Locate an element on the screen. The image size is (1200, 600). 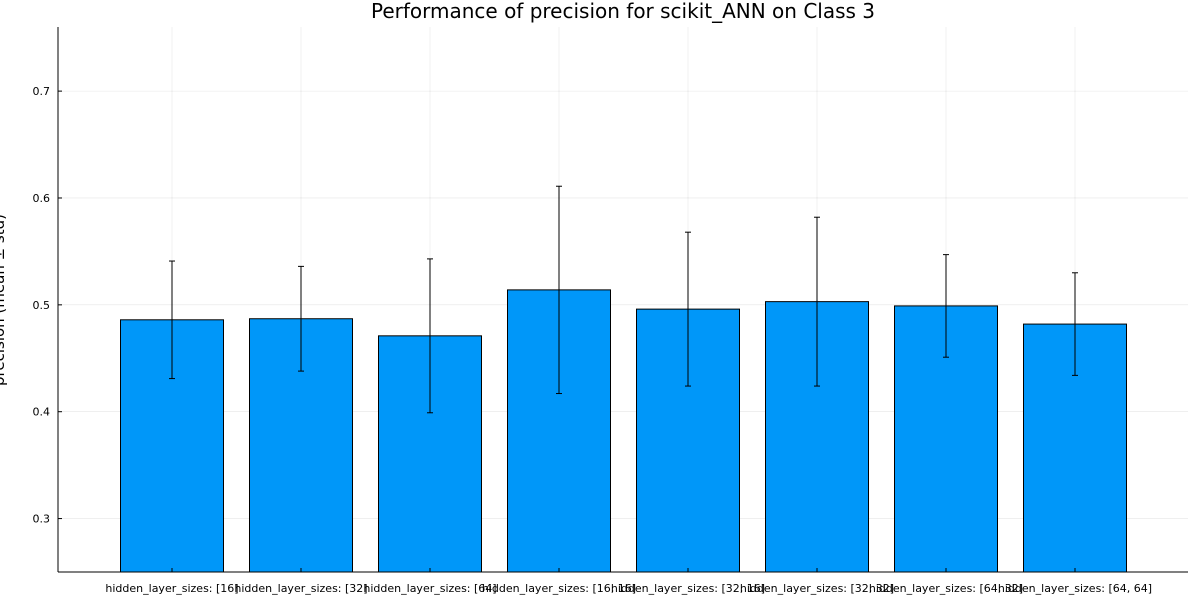
x-tick-label: hidden_layer_sizes: [32] is located at coordinates (300, 588).